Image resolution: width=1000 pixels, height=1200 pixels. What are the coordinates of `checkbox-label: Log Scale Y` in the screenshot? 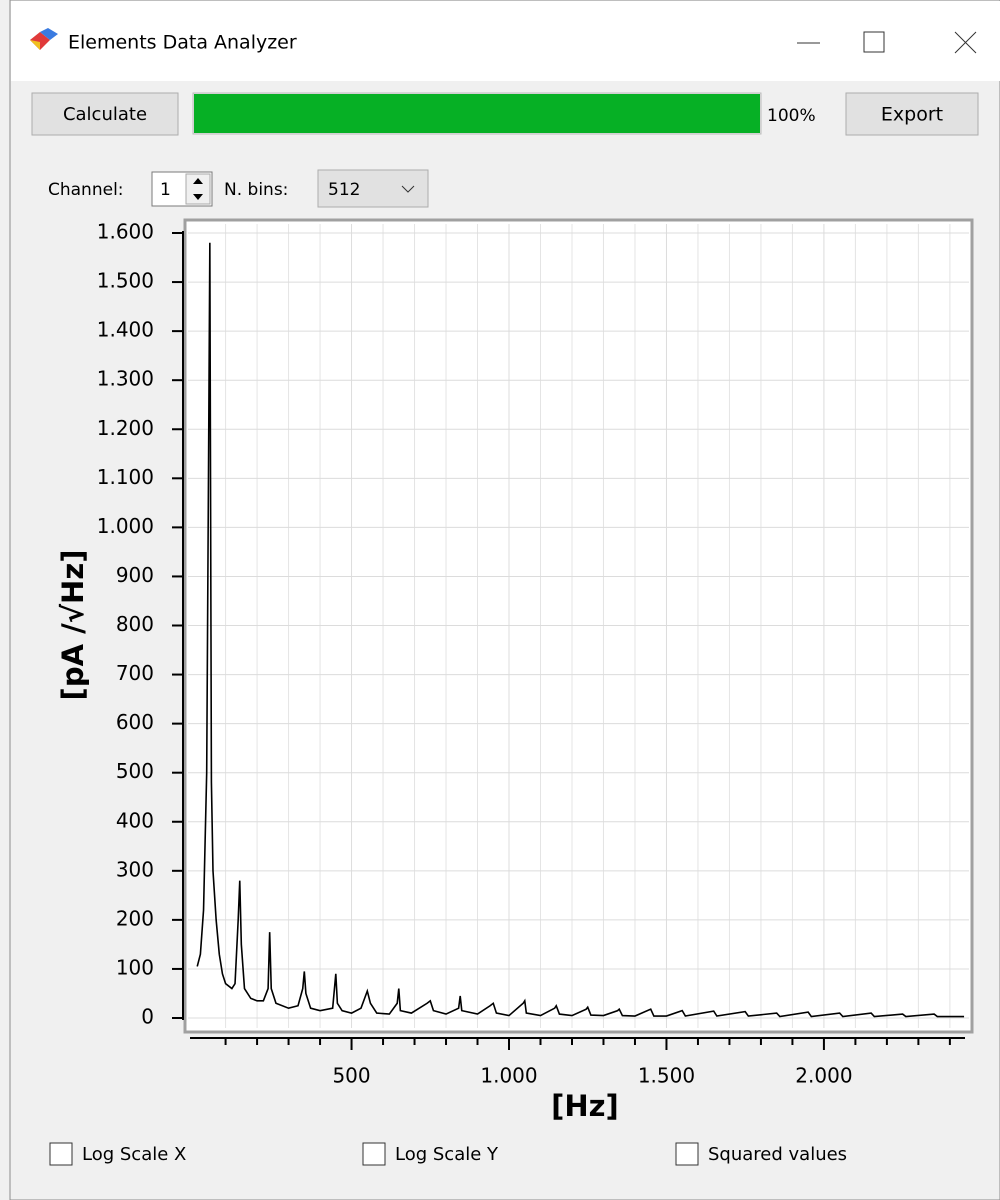 It's located at (447, 1154).